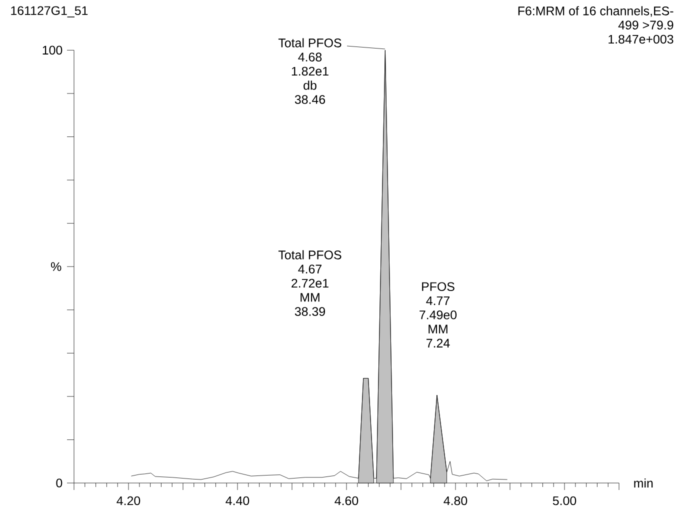 Image resolution: width=681 pixels, height=520 pixels. What do you see at coordinates (596, 11) in the screenshot?
I see `text: F6:MRM of 16 channels,ES-` at bounding box center [596, 11].